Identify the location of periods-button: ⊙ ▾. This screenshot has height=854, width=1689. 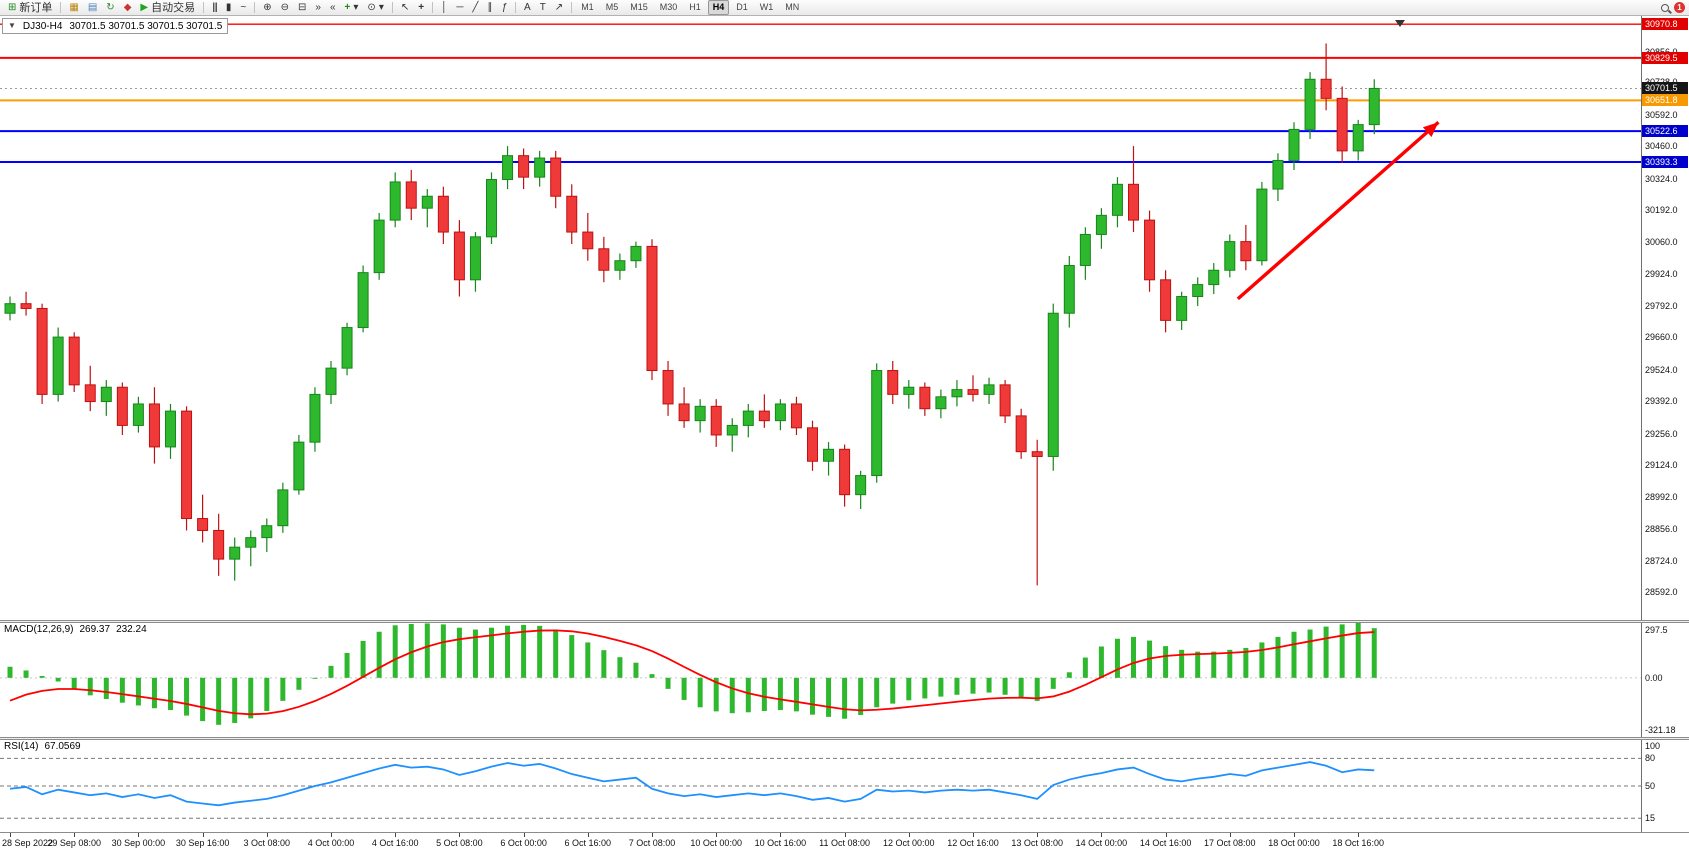
(375, 8).